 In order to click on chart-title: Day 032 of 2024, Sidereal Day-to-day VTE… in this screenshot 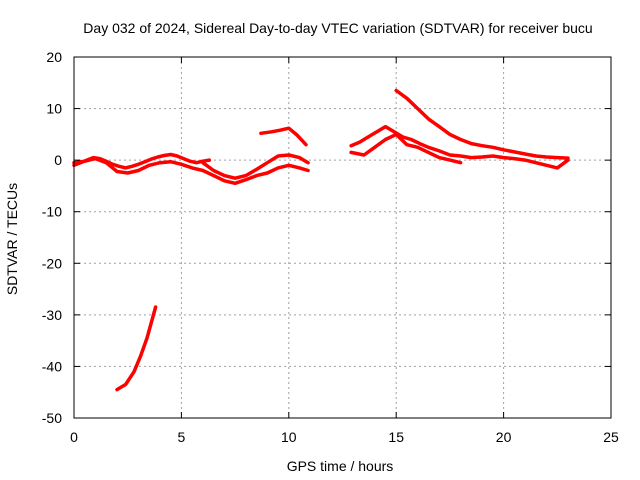, I will do `click(337, 28)`.